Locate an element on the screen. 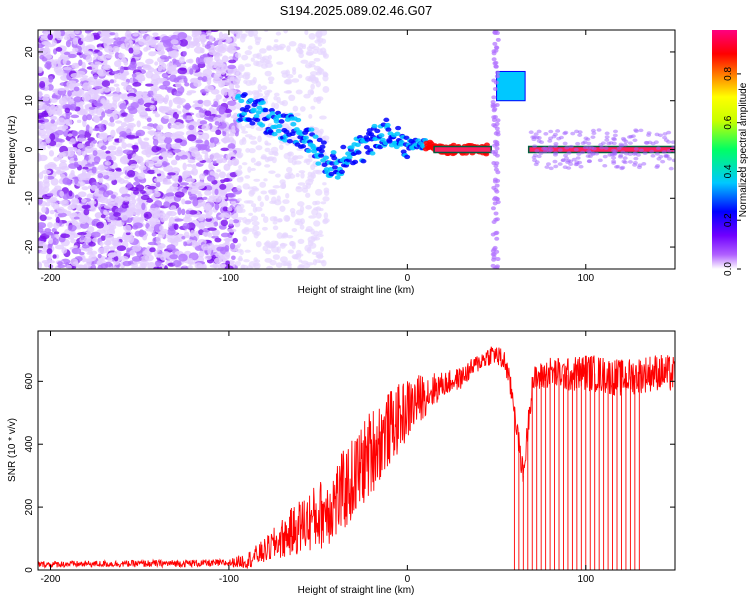  spectrogram-ylabel: Frequency (Hz) is located at coordinates (12, 150).